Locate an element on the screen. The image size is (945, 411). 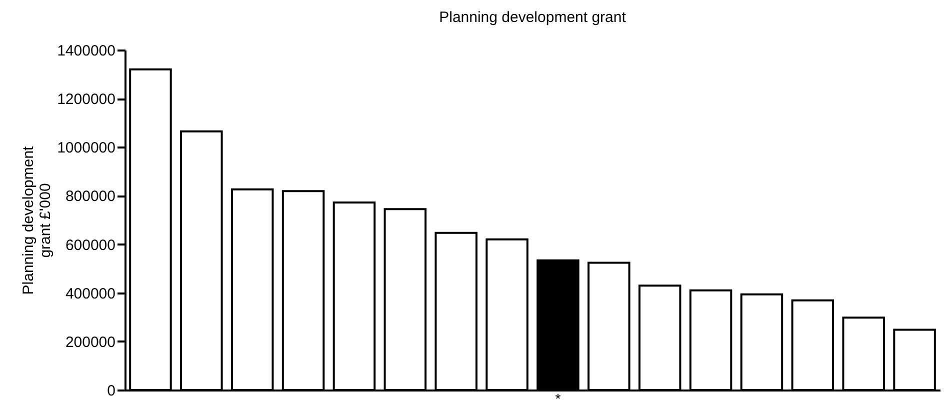
y-tick-label: 0 is located at coordinates (111, 391).